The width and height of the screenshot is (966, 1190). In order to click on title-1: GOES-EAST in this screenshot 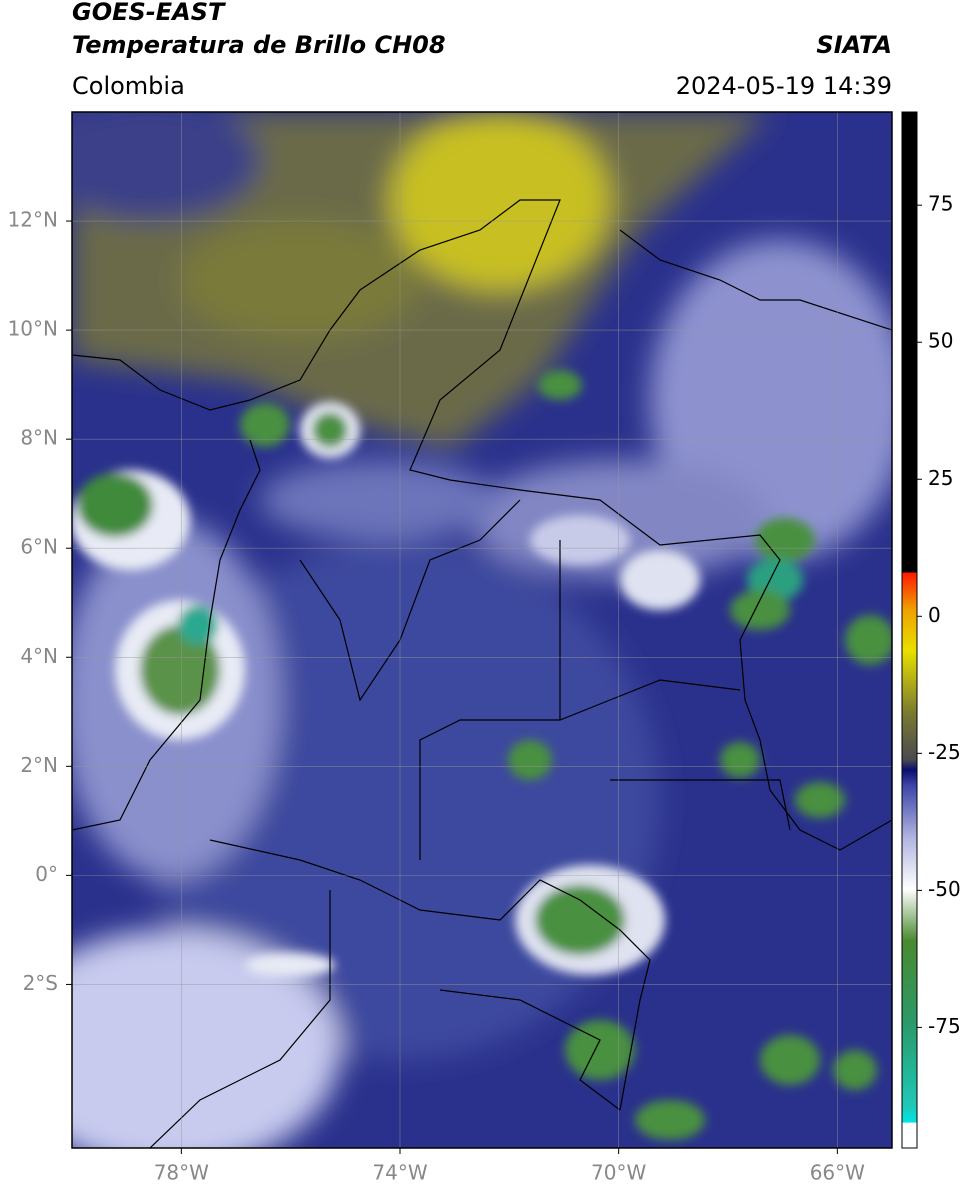, I will do `click(149, 13)`.